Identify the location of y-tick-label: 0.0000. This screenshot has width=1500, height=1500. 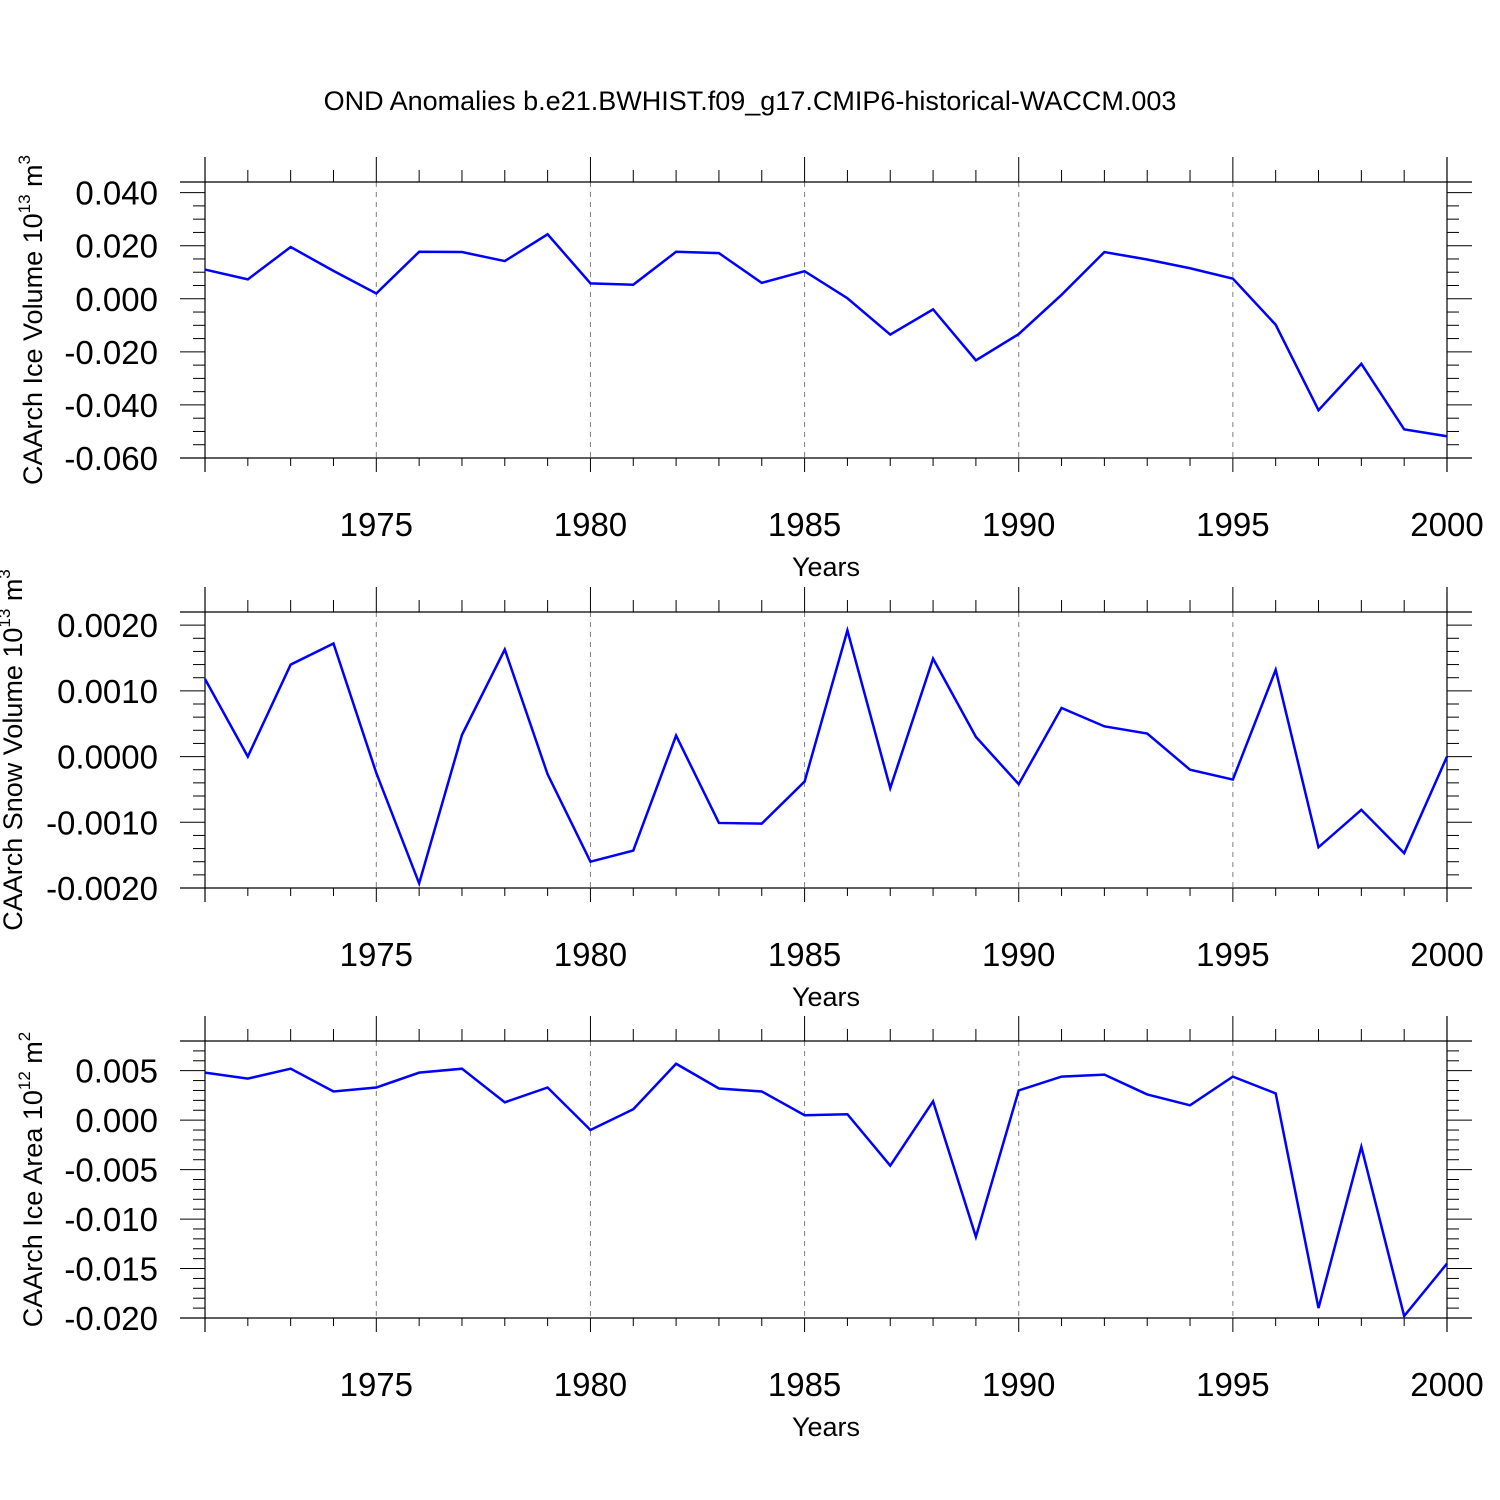
(107, 757).